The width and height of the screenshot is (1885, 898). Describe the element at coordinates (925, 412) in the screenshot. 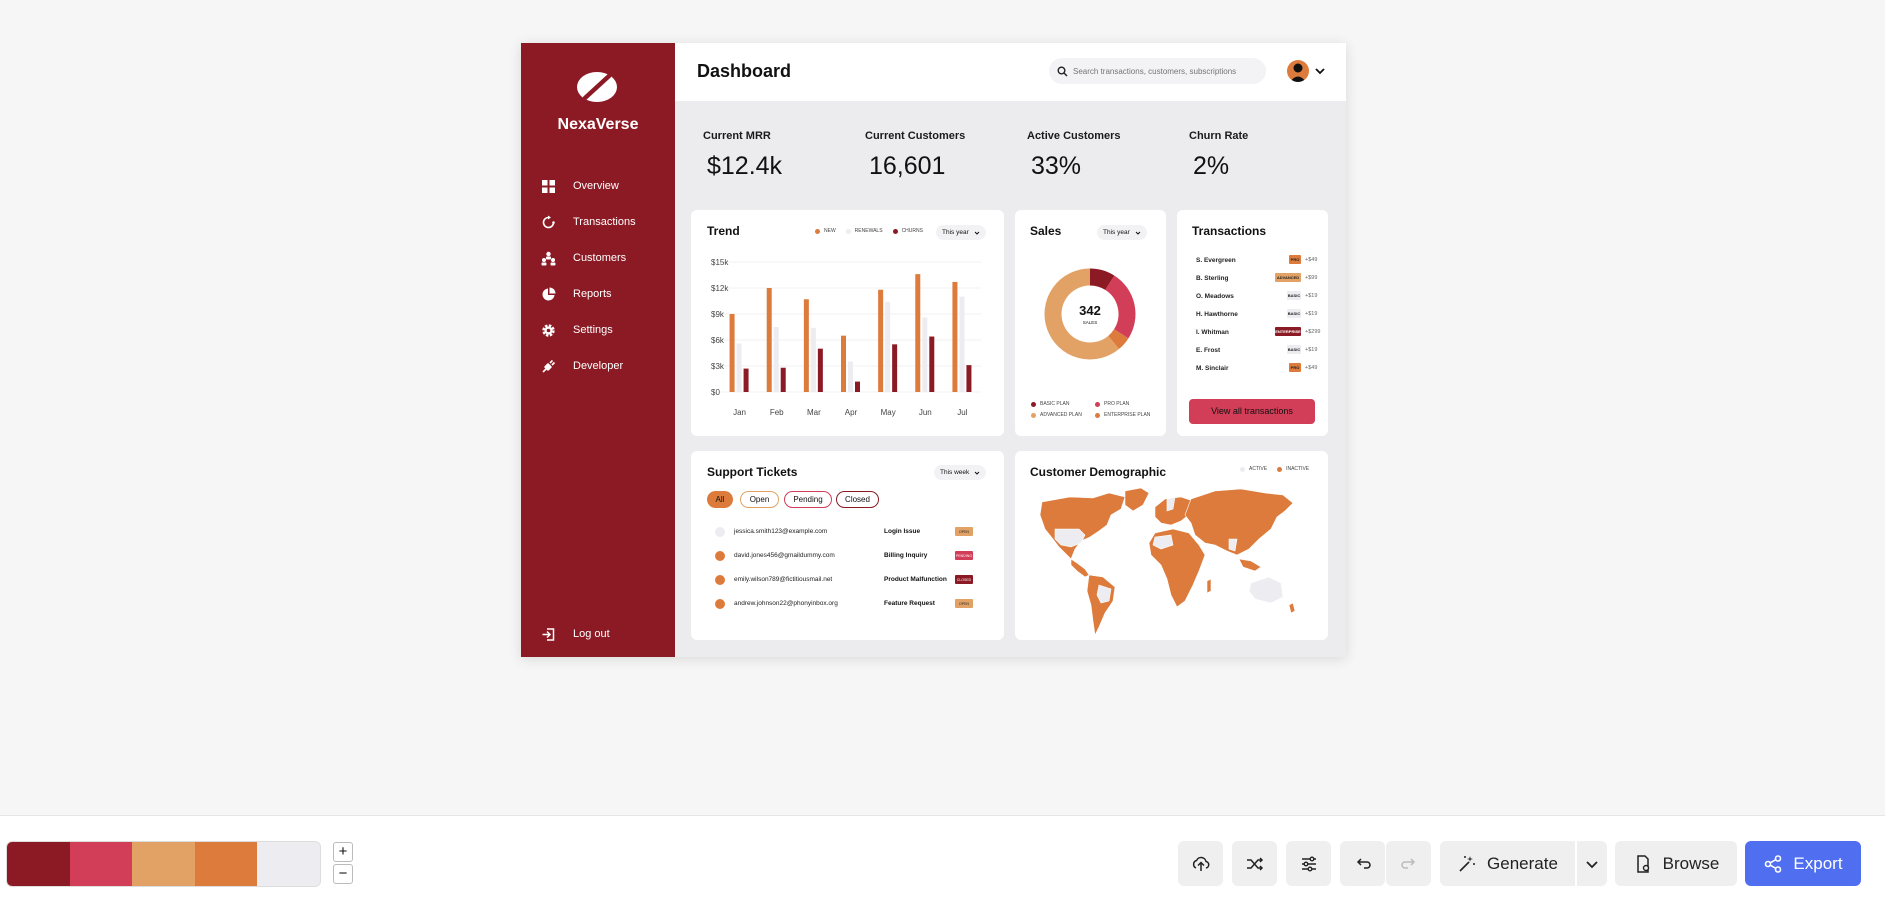

I see `x-tick-label: Jun` at that location.